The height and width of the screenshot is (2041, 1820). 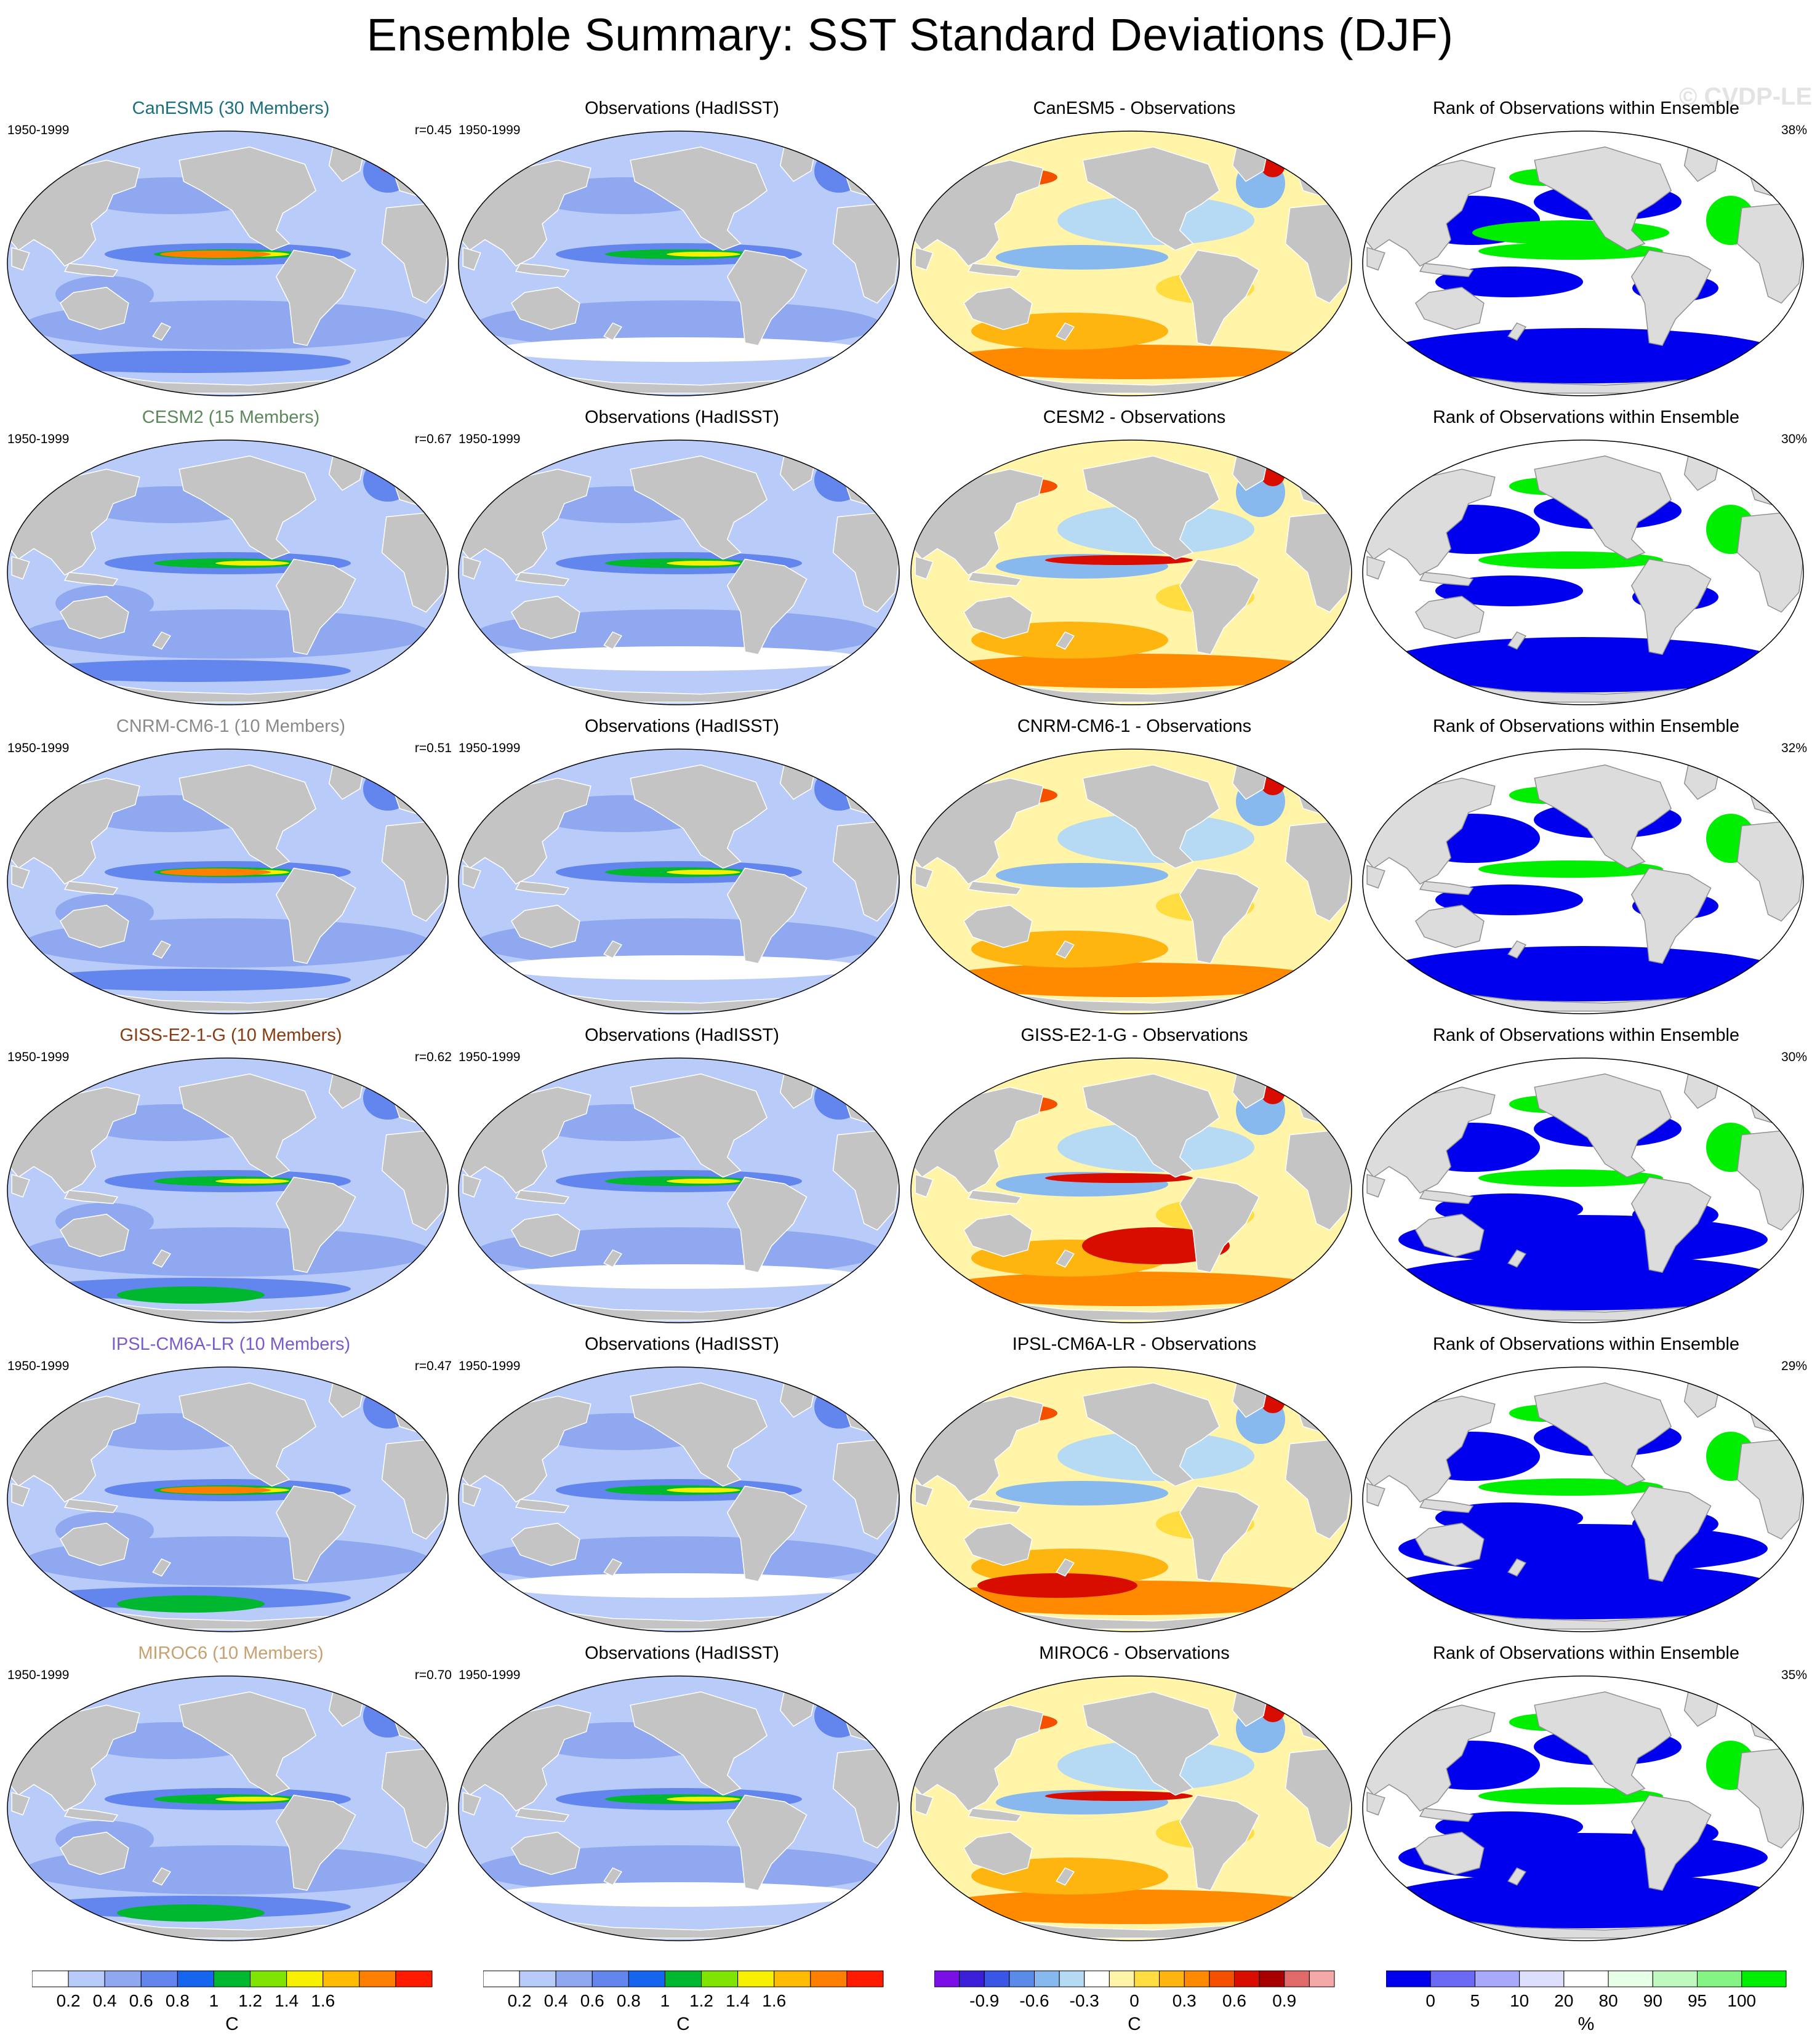 What do you see at coordinates (1234, 2000) in the screenshot?
I see `colorbar-tick-label: 0.6` at bounding box center [1234, 2000].